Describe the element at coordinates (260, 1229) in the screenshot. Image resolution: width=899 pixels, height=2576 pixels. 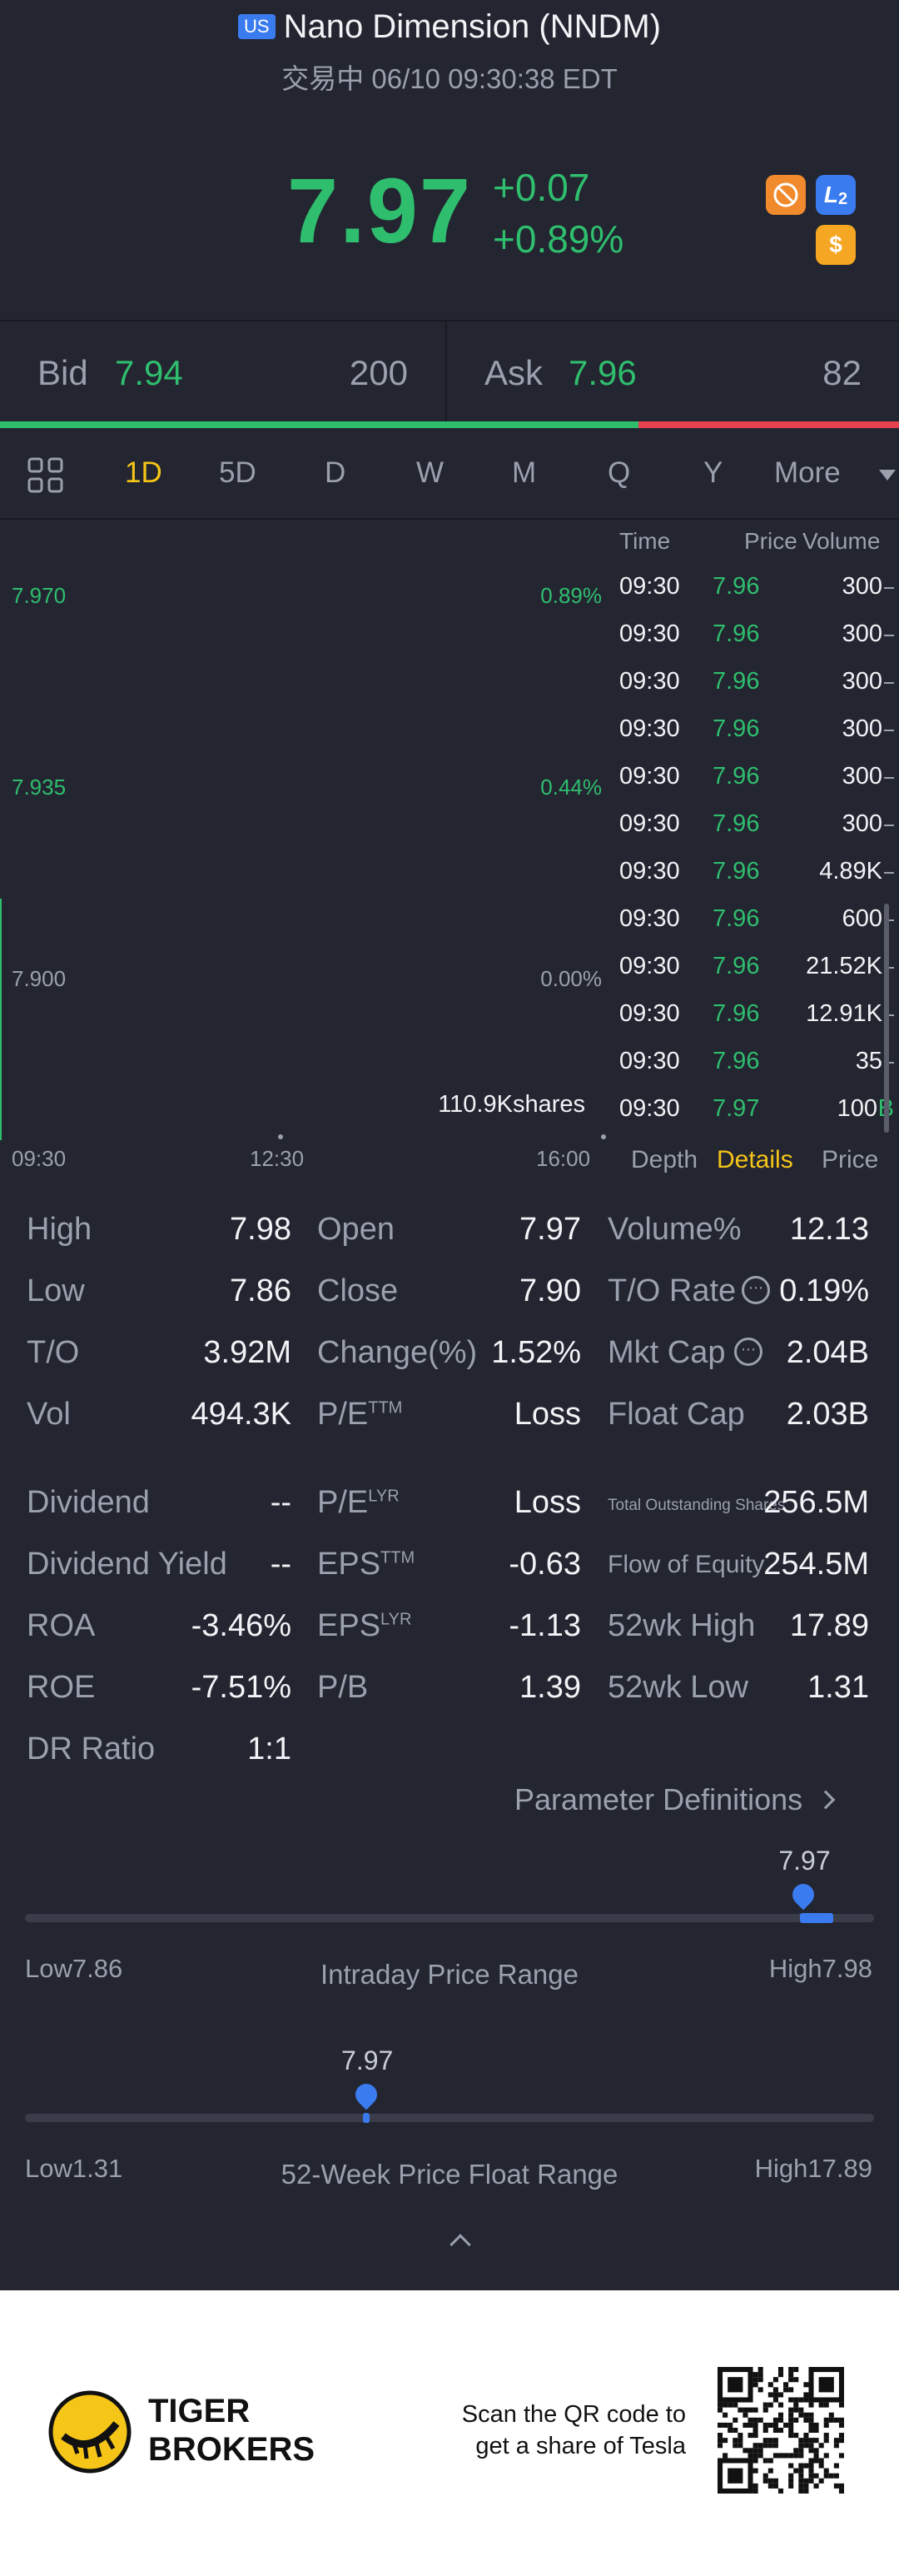
I see `stat-value: 7.98` at that location.